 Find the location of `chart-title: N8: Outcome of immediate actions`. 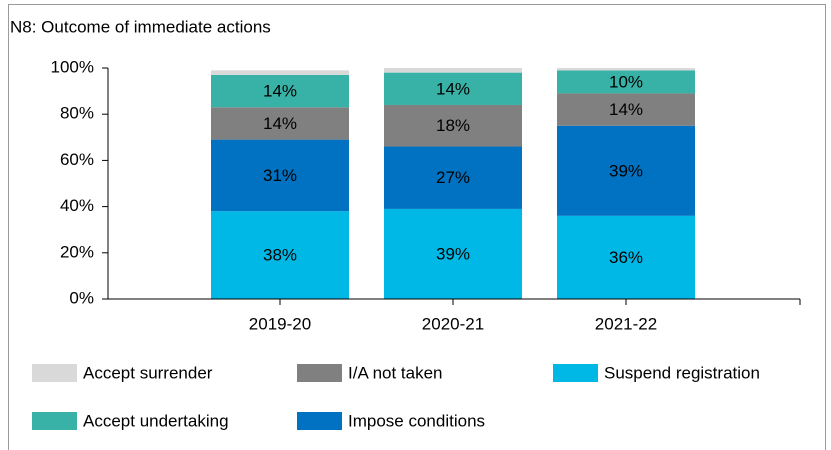

chart-title: N8: Outcome of immediate actions is located at coordinates (140, 26).